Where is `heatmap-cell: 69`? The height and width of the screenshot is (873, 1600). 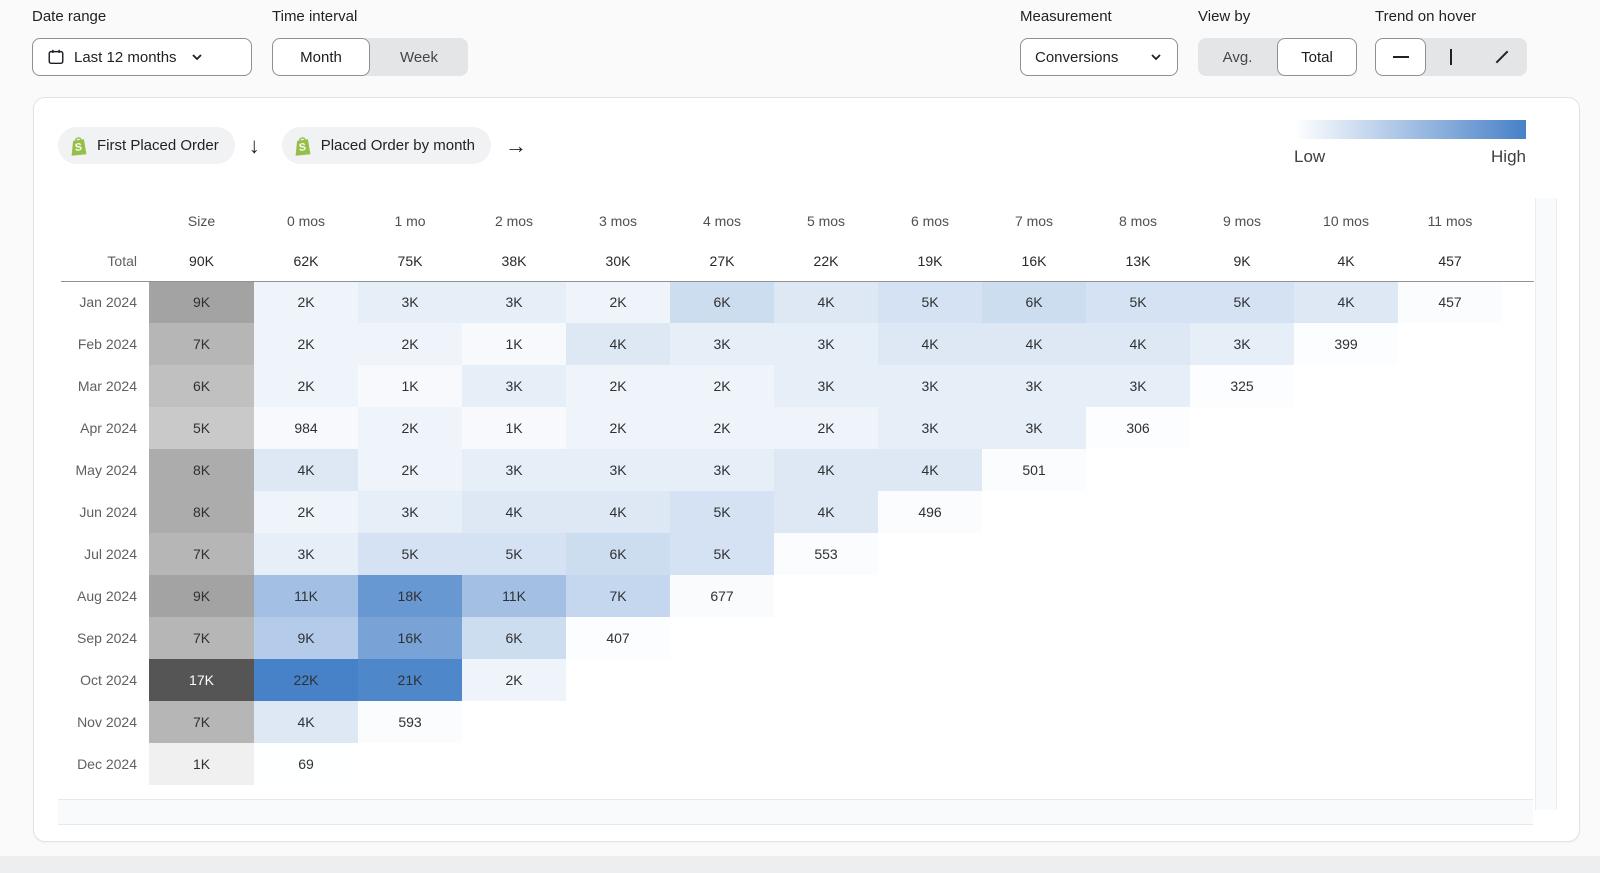 heatmap-cell: 69 is located at coordinates (306, 764).